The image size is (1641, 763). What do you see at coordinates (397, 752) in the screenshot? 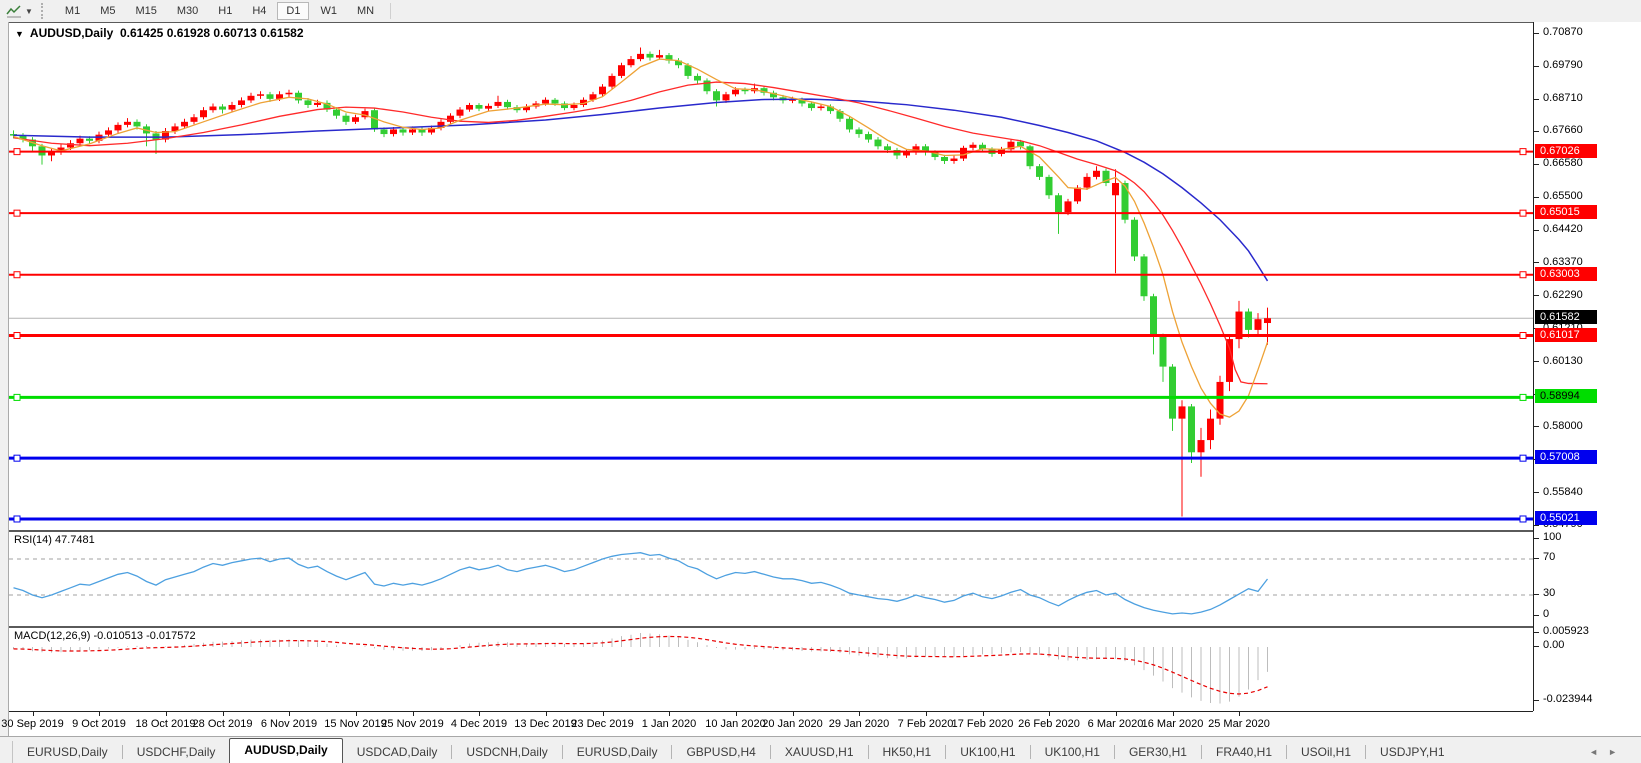
I see `chart-tab-3: USDCAD,Daily` at bounding box center [397, 752].